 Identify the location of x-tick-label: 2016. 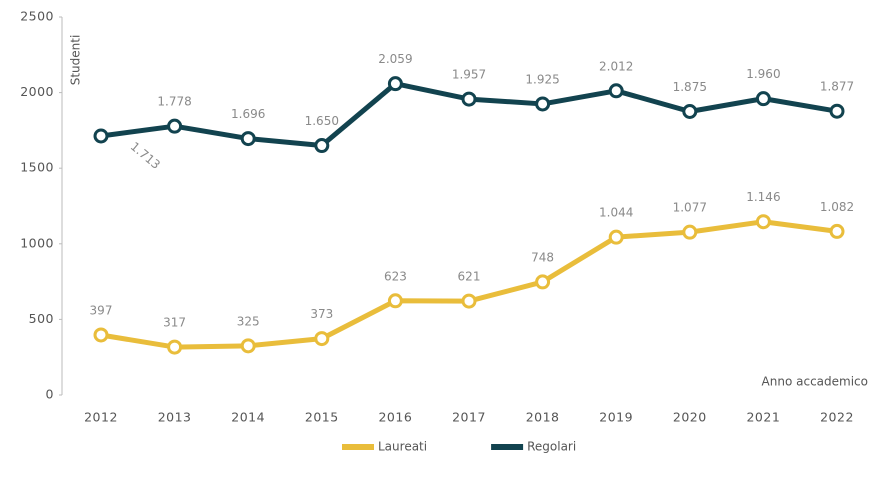
(395, 417).